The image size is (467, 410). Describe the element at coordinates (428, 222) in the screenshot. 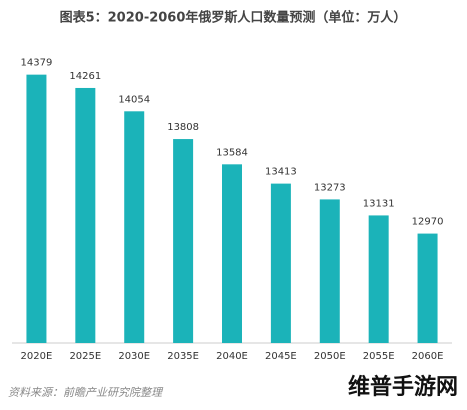

I see `value-label: 12970` at that location.